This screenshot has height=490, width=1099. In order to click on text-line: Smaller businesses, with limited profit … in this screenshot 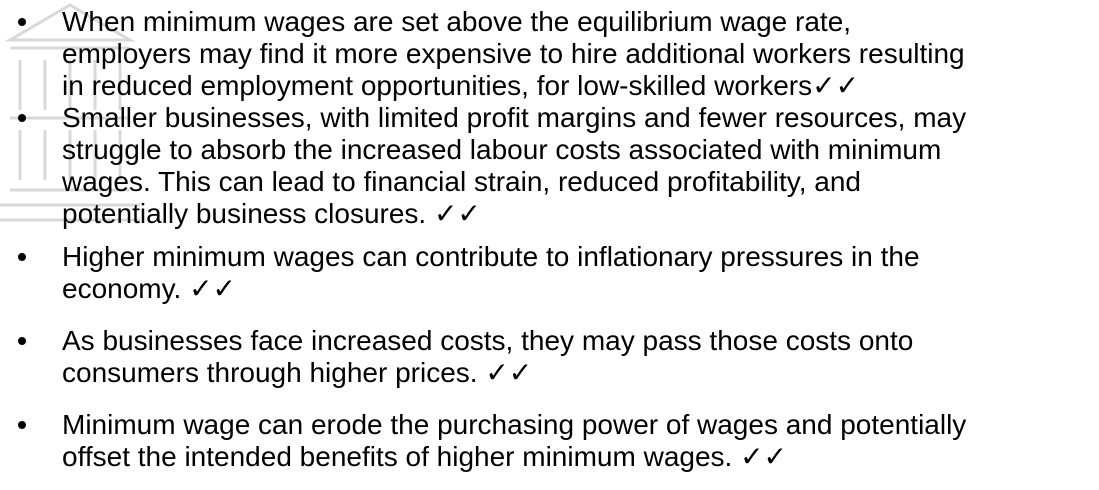, I will do `click(514, 117)`.